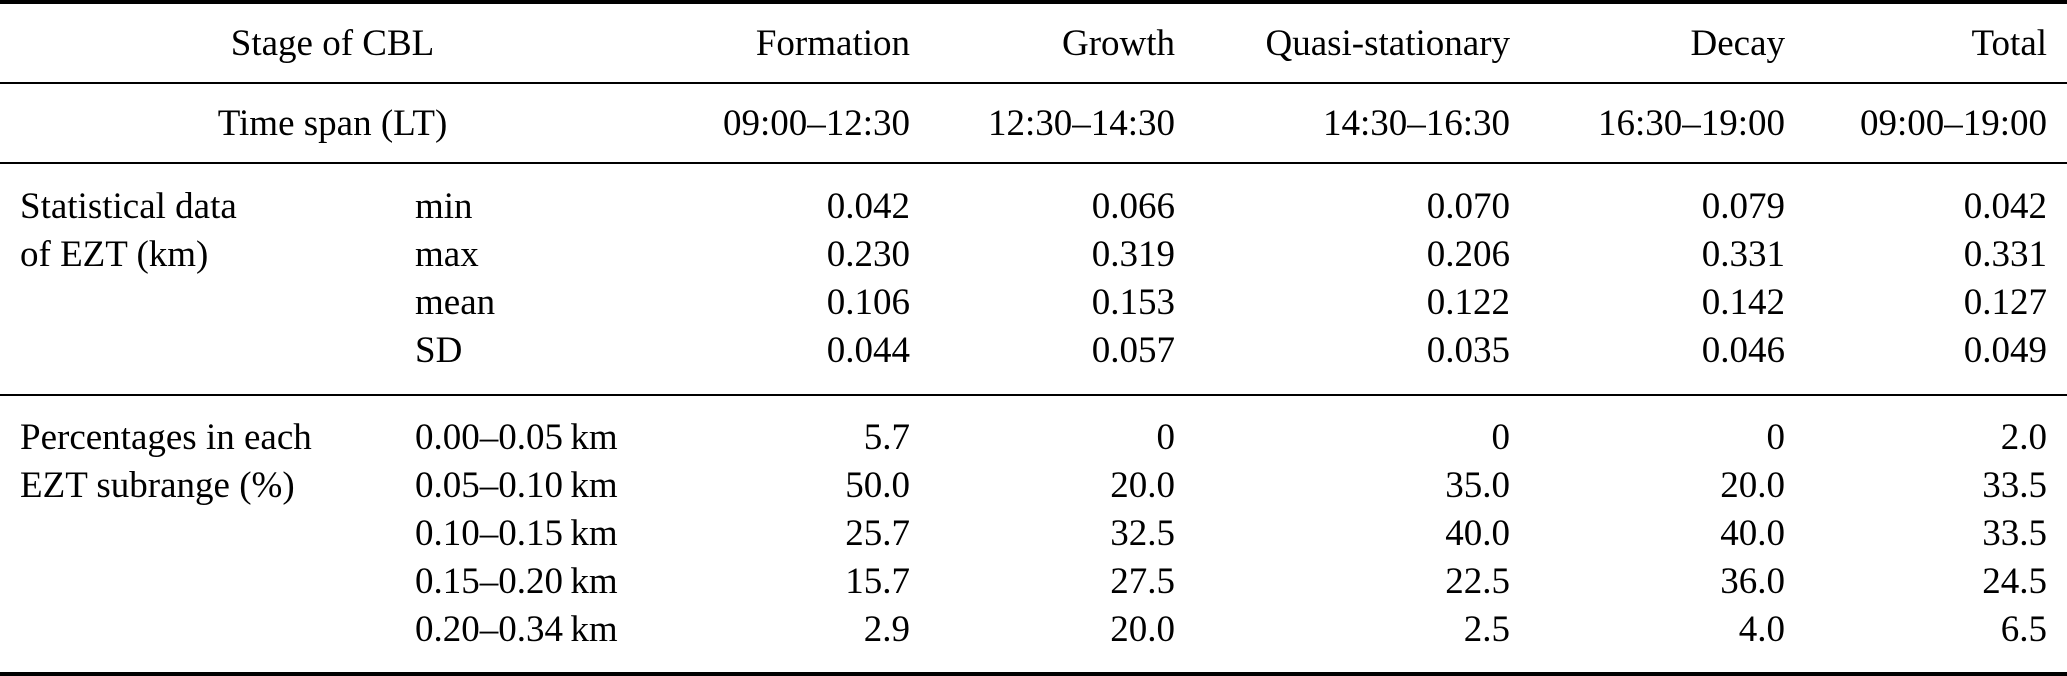 The height and width of the screenshot is (676, 2067). I want to click on data-cell: 50.0, so click(878, 485).